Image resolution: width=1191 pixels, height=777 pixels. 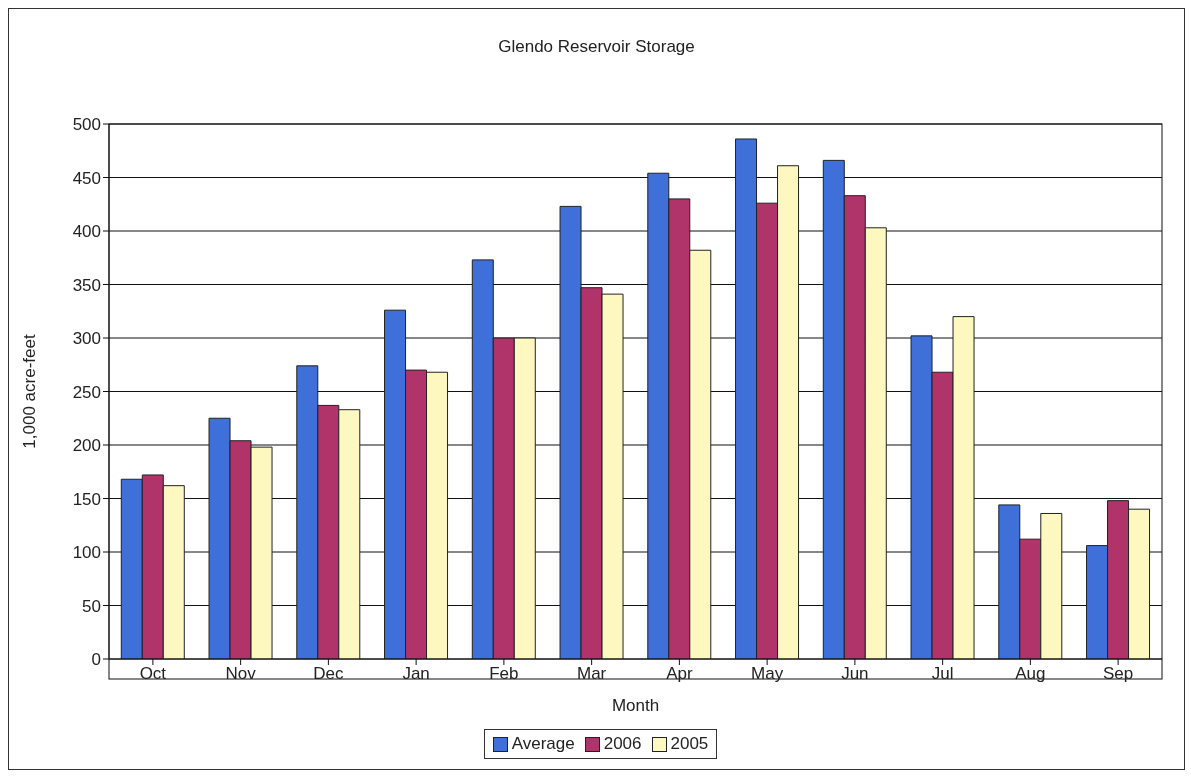 I want to click on y-tick-label: 350, so click(x=86, y=285).